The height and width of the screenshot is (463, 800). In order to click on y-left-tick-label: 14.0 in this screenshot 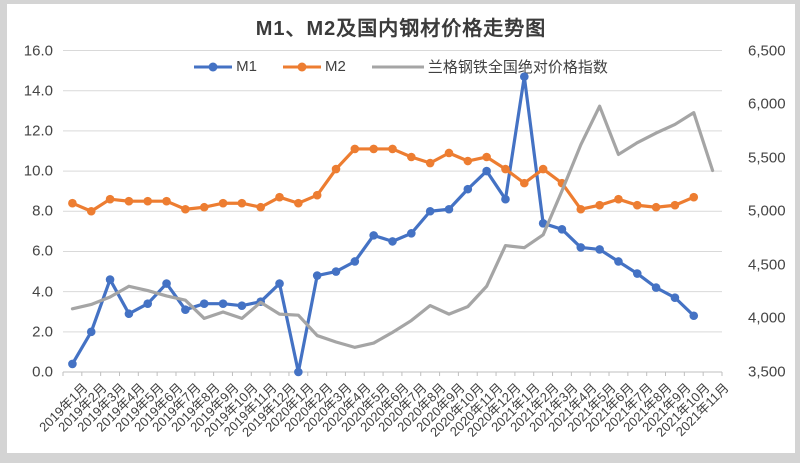, I will do `click(38, 91)`.